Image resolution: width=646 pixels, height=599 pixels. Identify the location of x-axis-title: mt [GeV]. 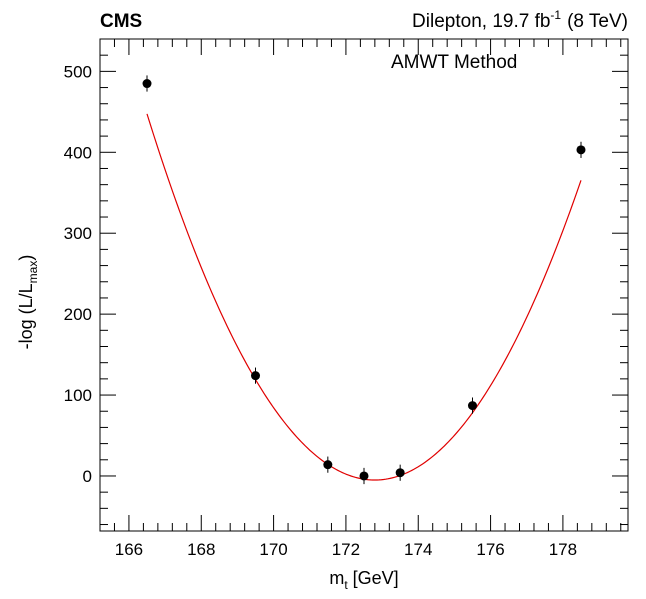
(363, 580).